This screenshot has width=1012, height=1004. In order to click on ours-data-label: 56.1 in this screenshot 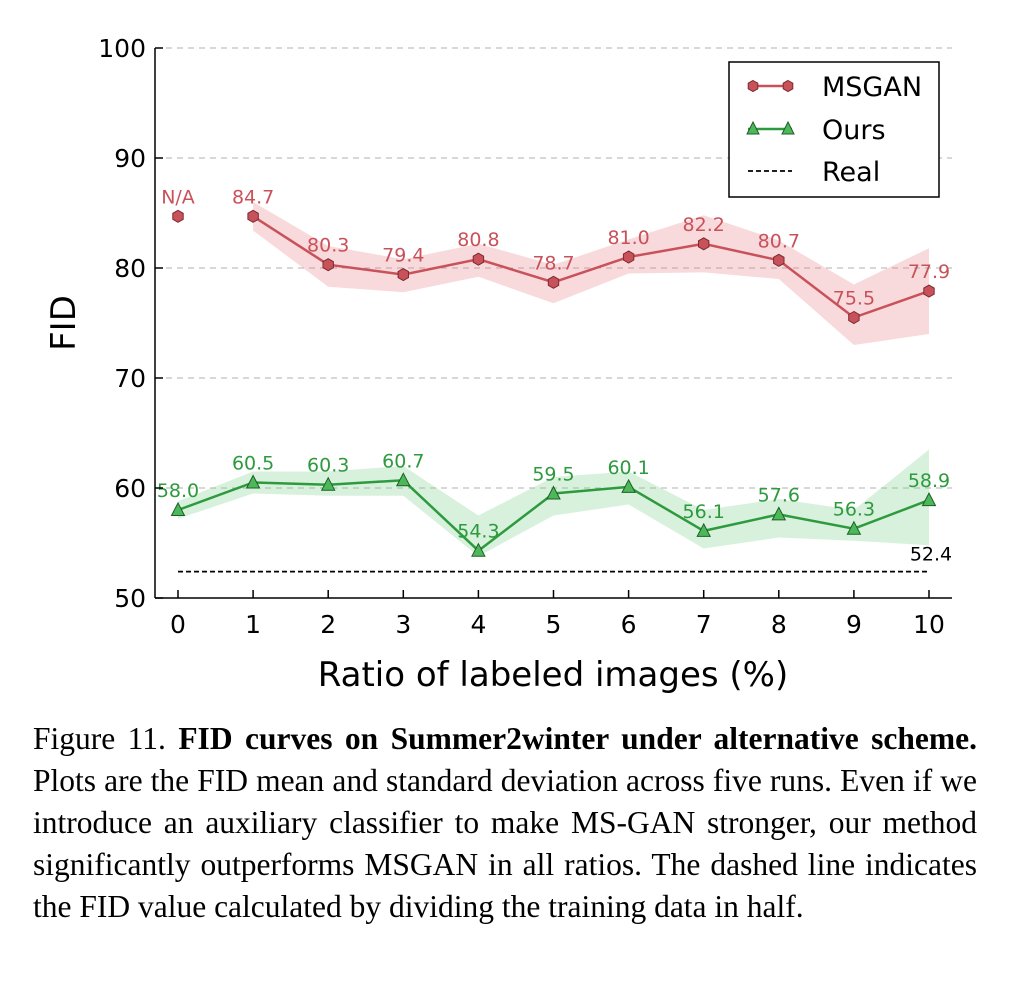, I will do `click(704, 512)`.